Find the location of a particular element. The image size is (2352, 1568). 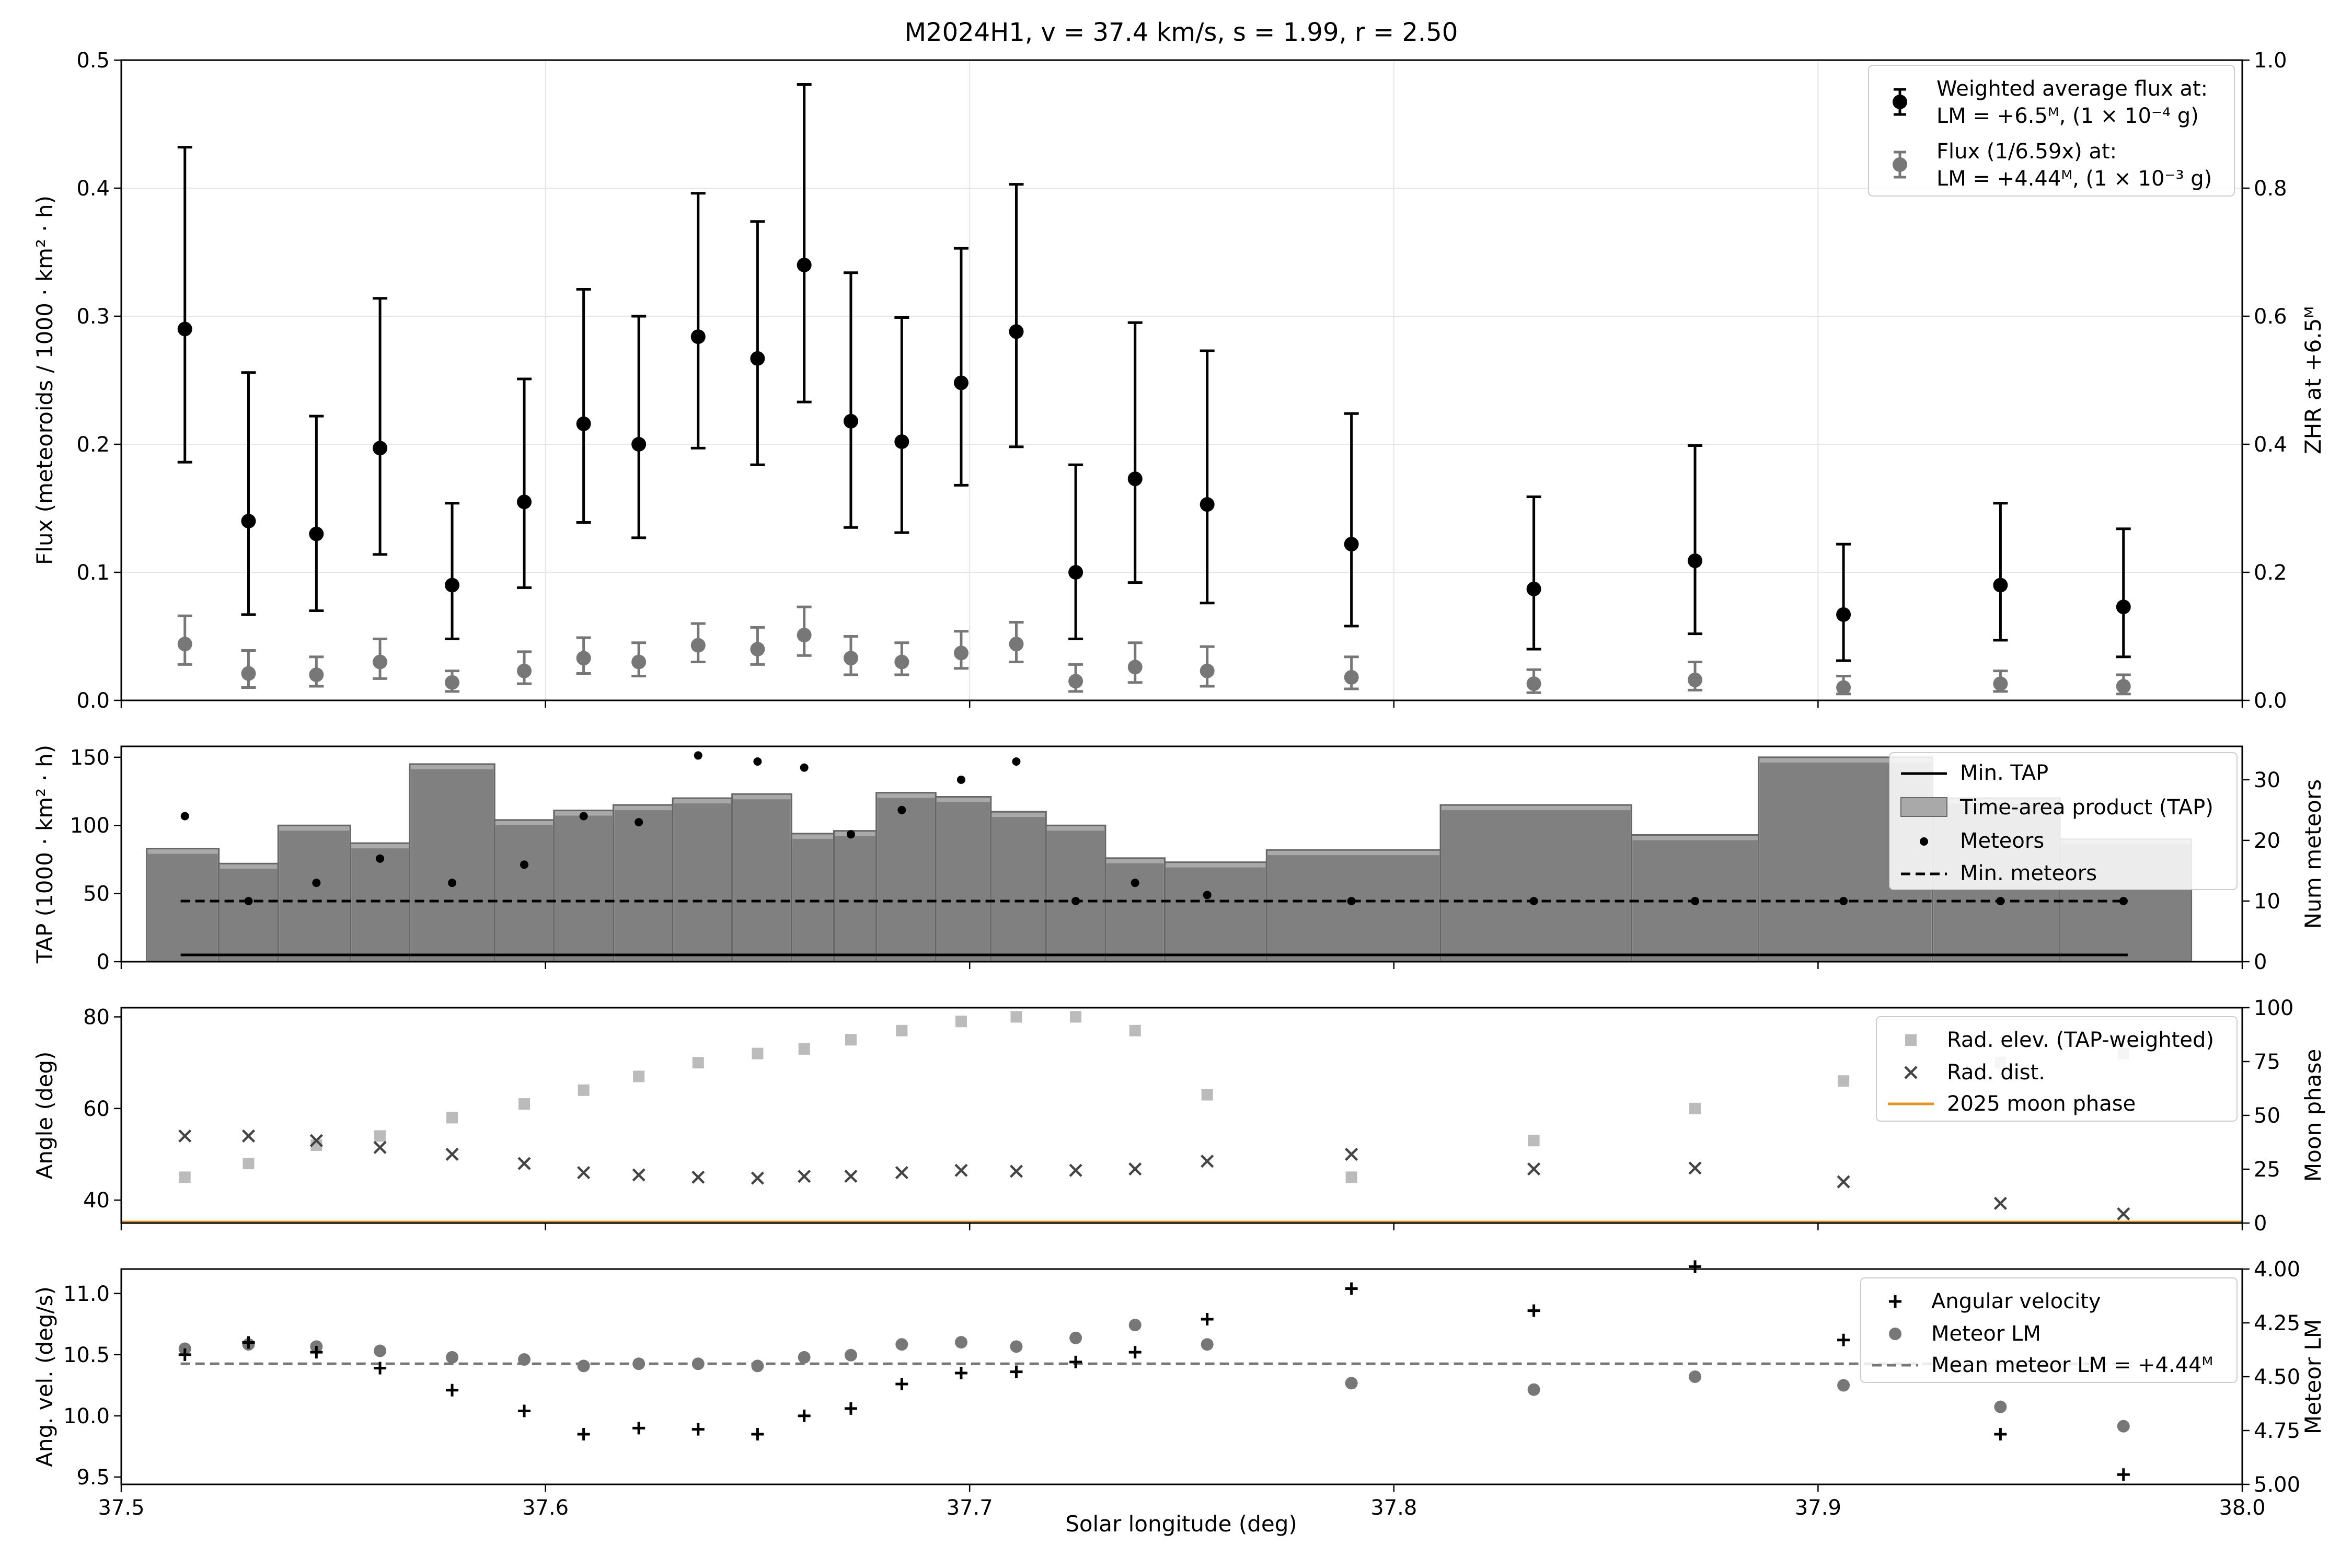

meteors-y-axis-tick-label: 20 is located at coordinates (2267, 841).